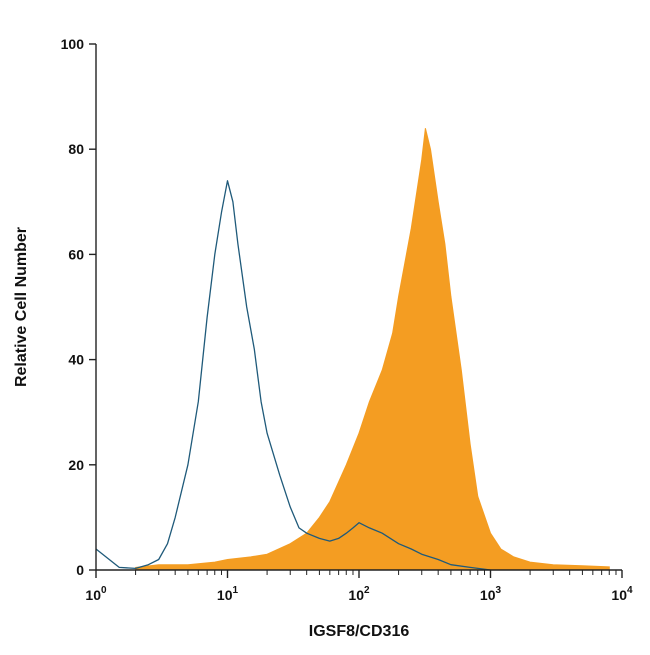 This screenshot has width=650, height=655. Describe the element at coordinates (491, 594) in the screenshot. I see `x-tick-label: 10³` at that location.